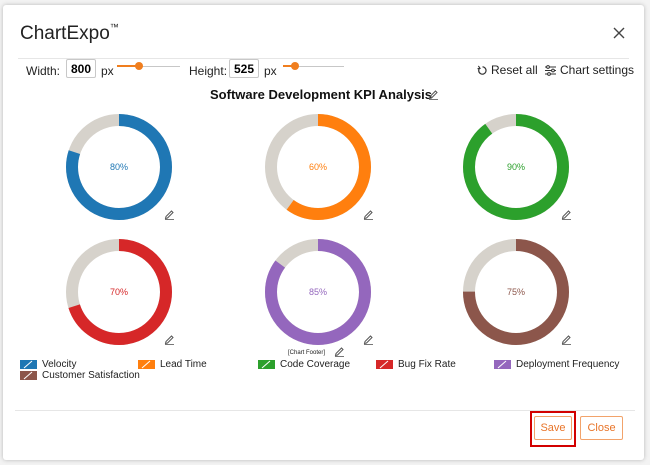  I want to click on donut-value-label: 85%, so click(318, 292).